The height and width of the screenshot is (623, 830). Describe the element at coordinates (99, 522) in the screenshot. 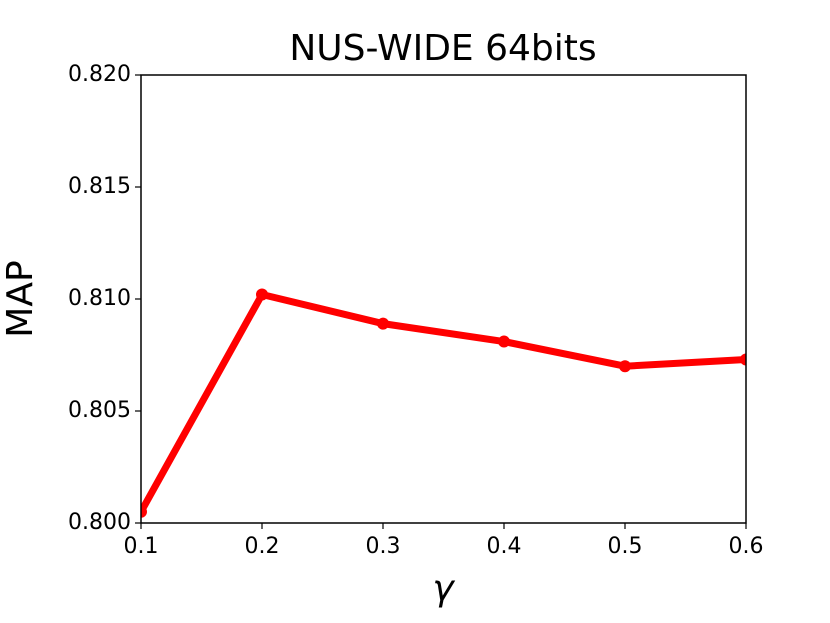

I see `y-tick-label: 0.800` at that location.